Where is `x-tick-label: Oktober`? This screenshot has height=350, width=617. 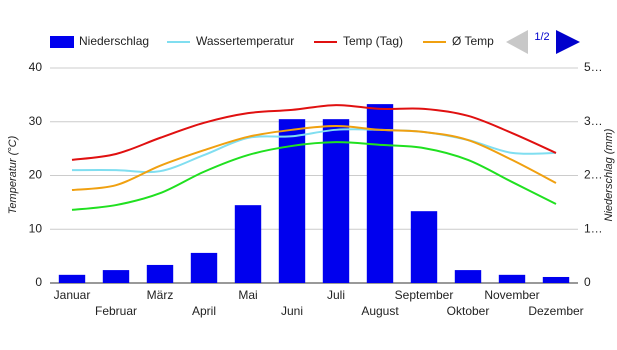
x-tick-label: Oktober is located at coordinates (468, 311).